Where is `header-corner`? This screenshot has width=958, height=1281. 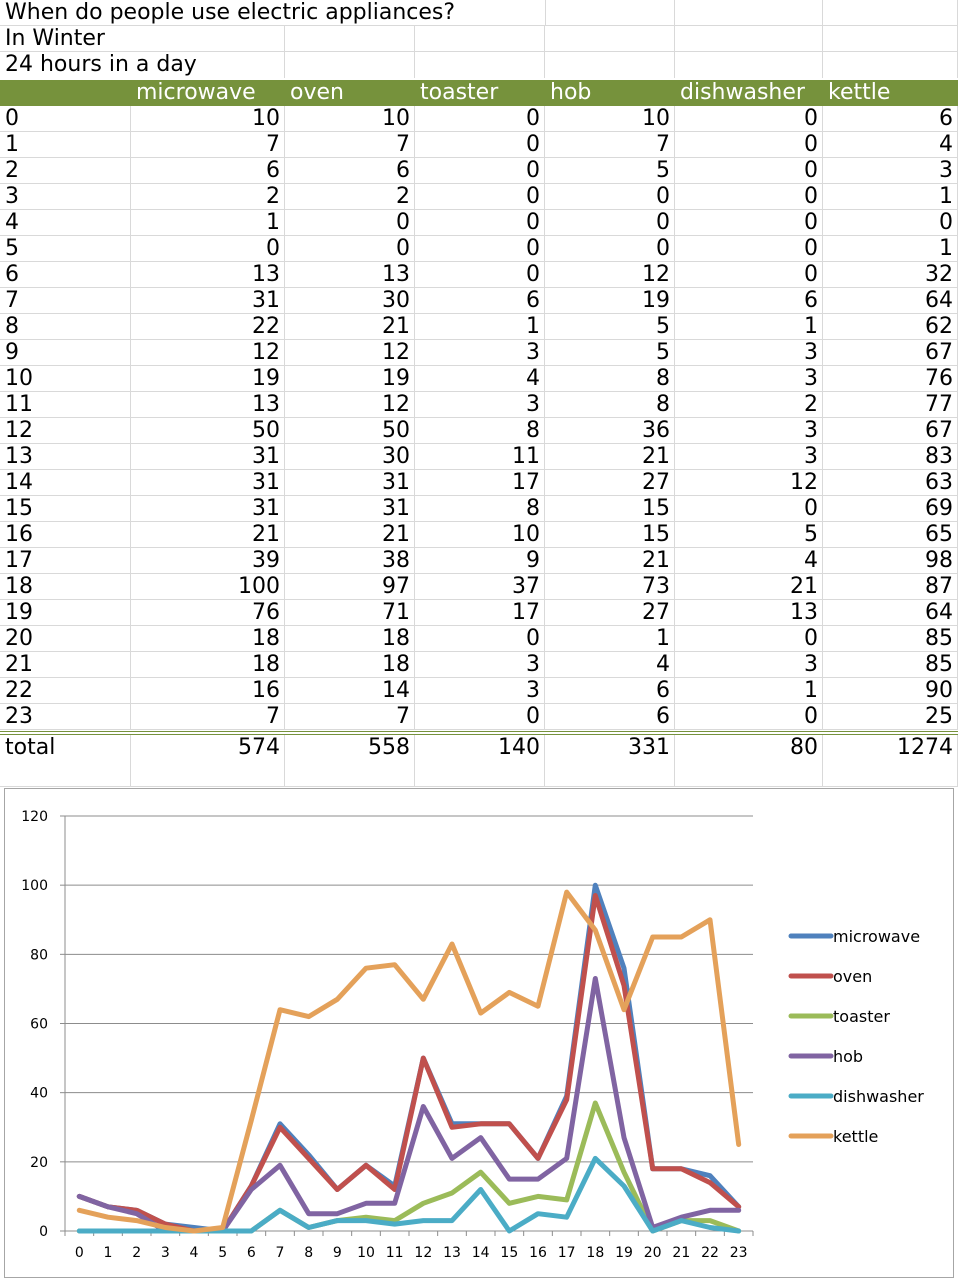
header-corner is located at coordinates (65, 93).